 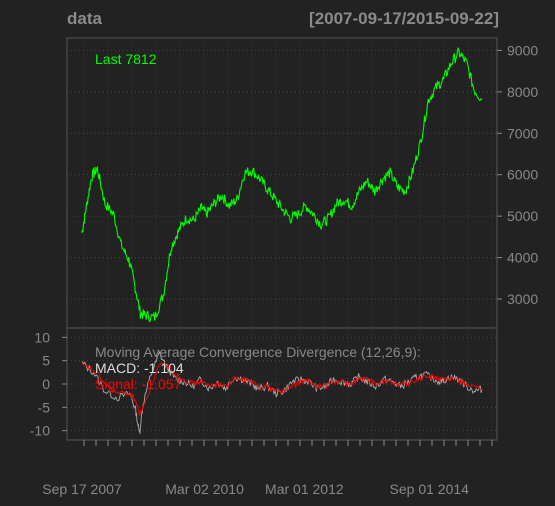 What do you see at coordinates (42, 337) in the screenshot?
I see `macd-y-tick-label: 10` at bounding box center [42, 337].